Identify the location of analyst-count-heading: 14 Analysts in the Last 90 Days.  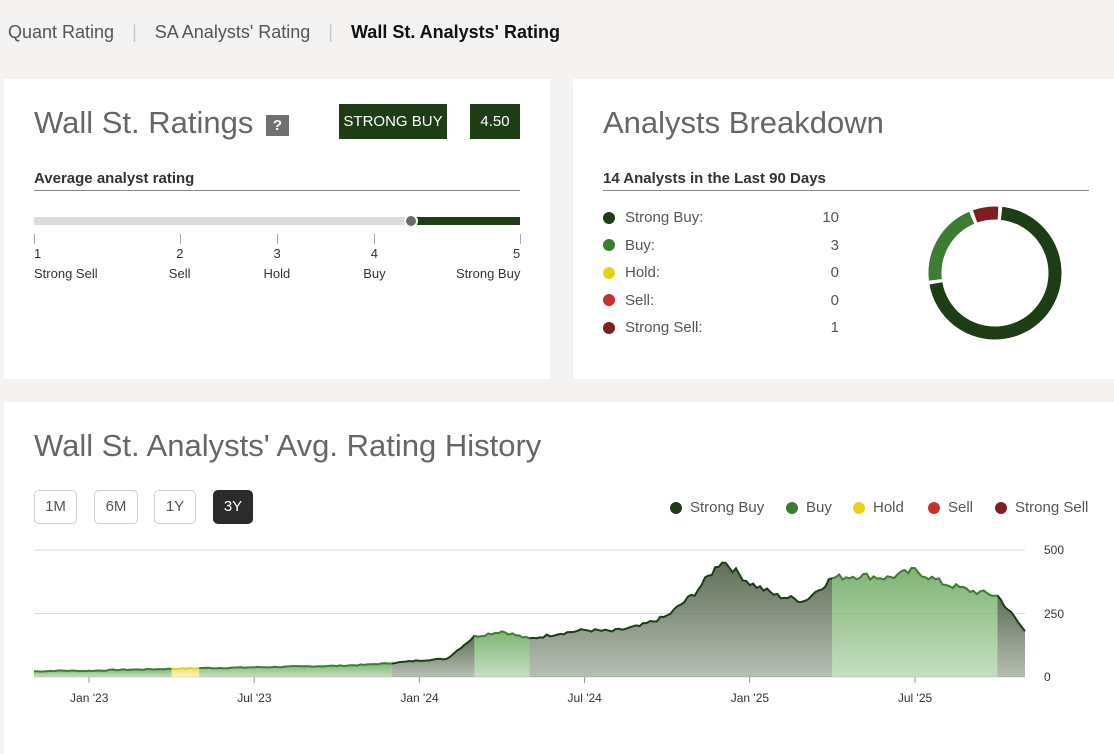
(714, 178).